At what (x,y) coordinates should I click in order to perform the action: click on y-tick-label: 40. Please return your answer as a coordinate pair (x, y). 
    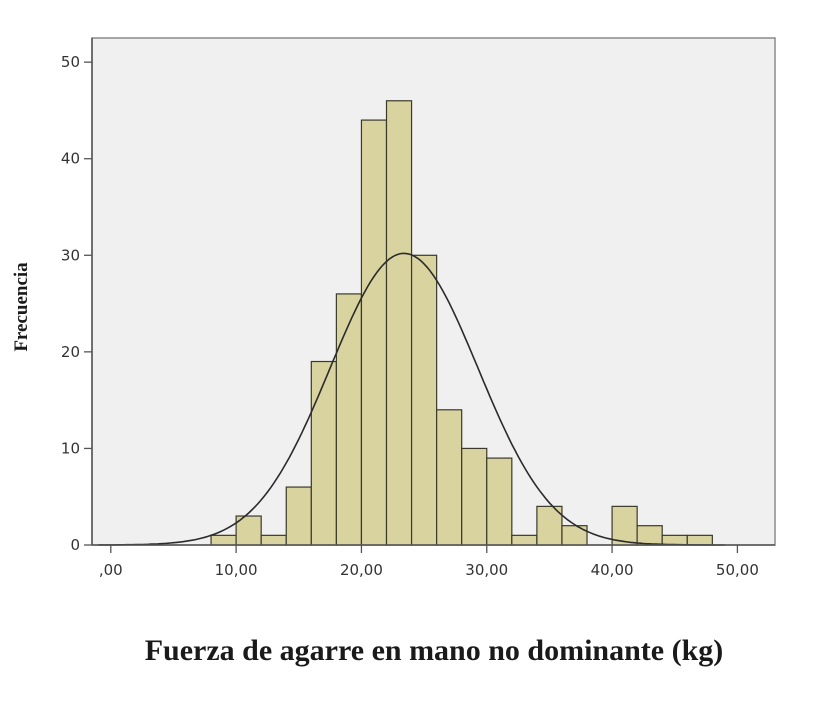
    Looking at the image, I should click on (70, 159).